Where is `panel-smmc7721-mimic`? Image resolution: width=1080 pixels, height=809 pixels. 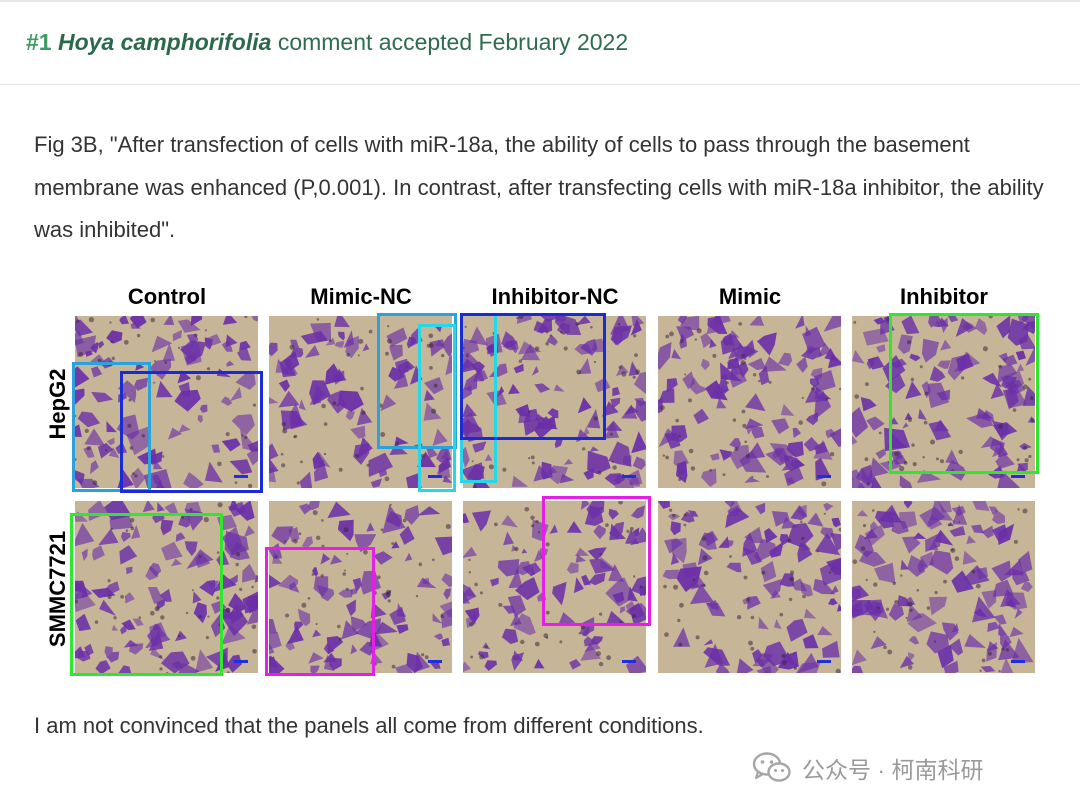
panel-smmc7721-mimic is located at coordinates (749, 587).